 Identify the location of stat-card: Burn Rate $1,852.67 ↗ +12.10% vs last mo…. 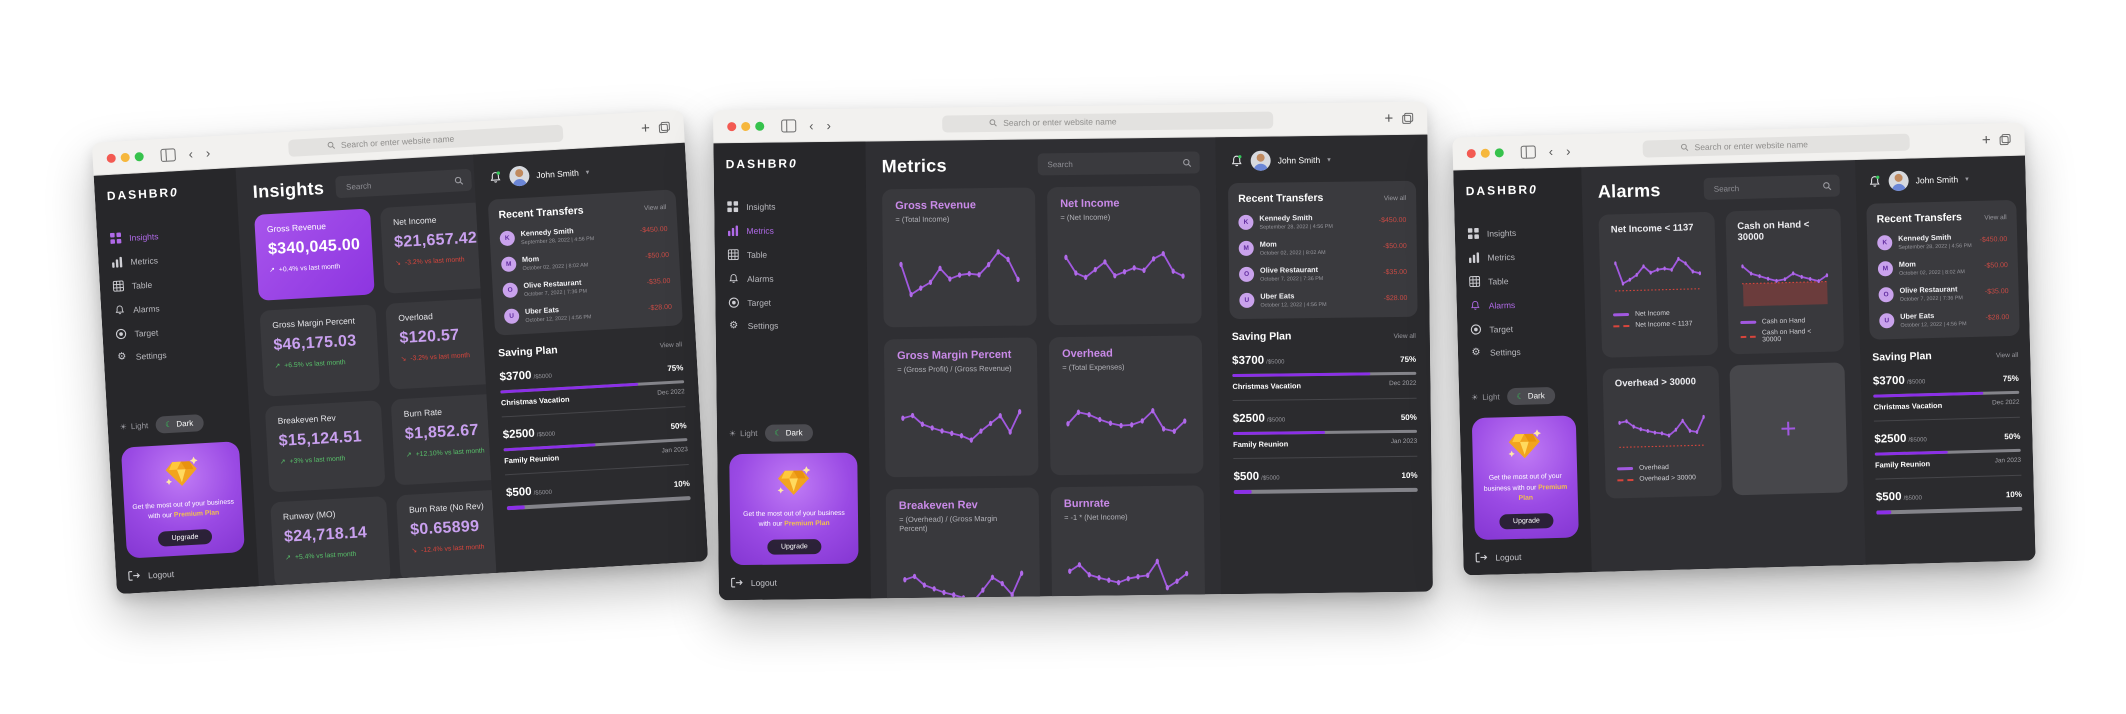
(443, 439).